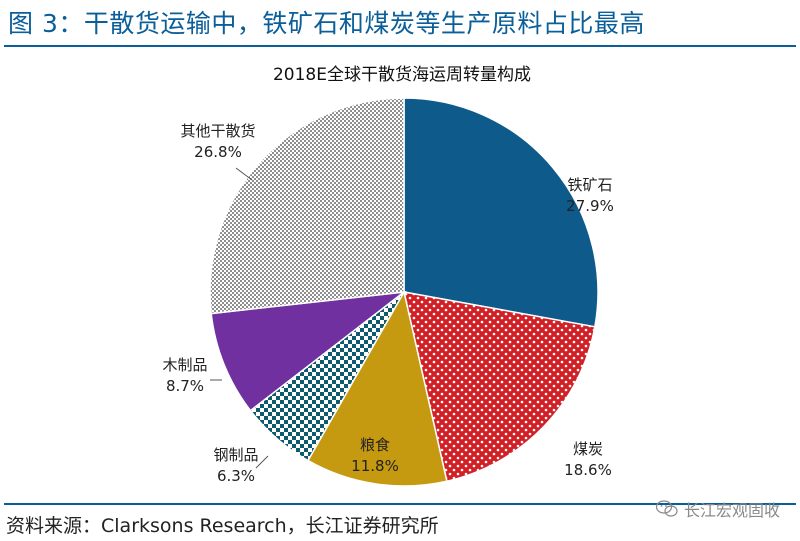  Describe the element at coordinates (262, 462) in the screenshot. I see `leader-line-steel` at that location.